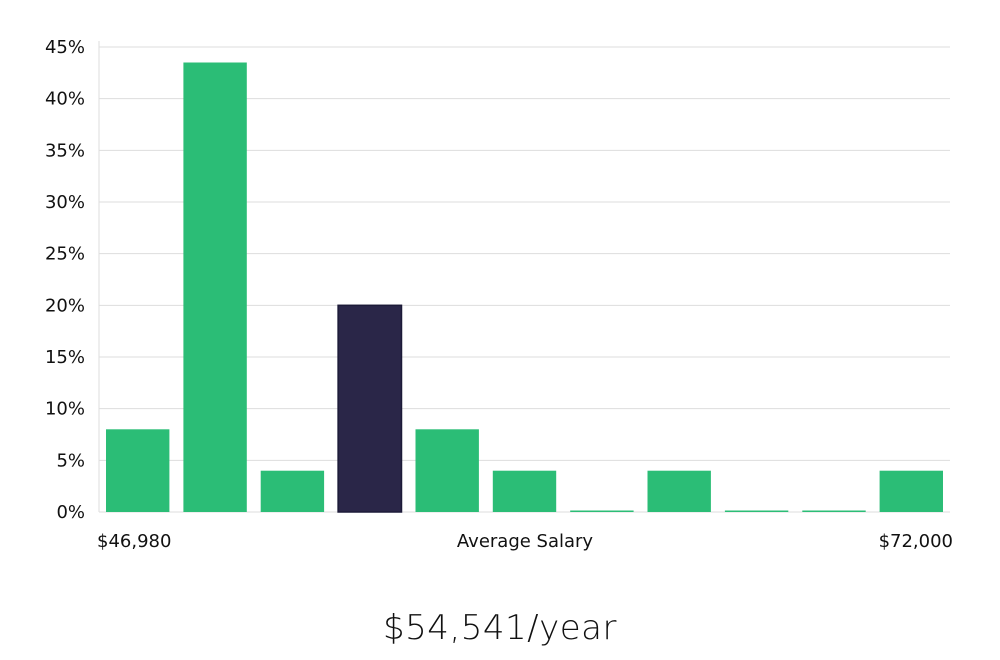 The width and height of the screenshot is (1000, 660). Describe the element at coordinates (65, 99) in the screenshot. I see `y-tick-label: 40%` at that location.